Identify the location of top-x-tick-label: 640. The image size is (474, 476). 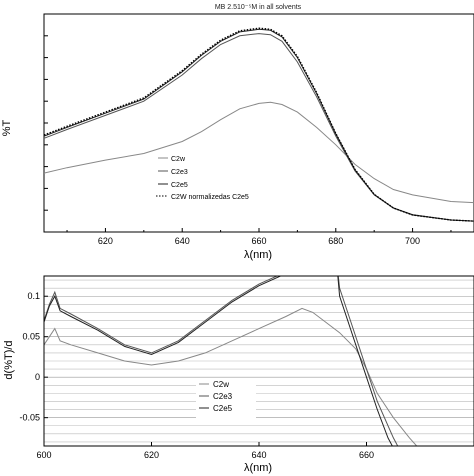
(182, 241).